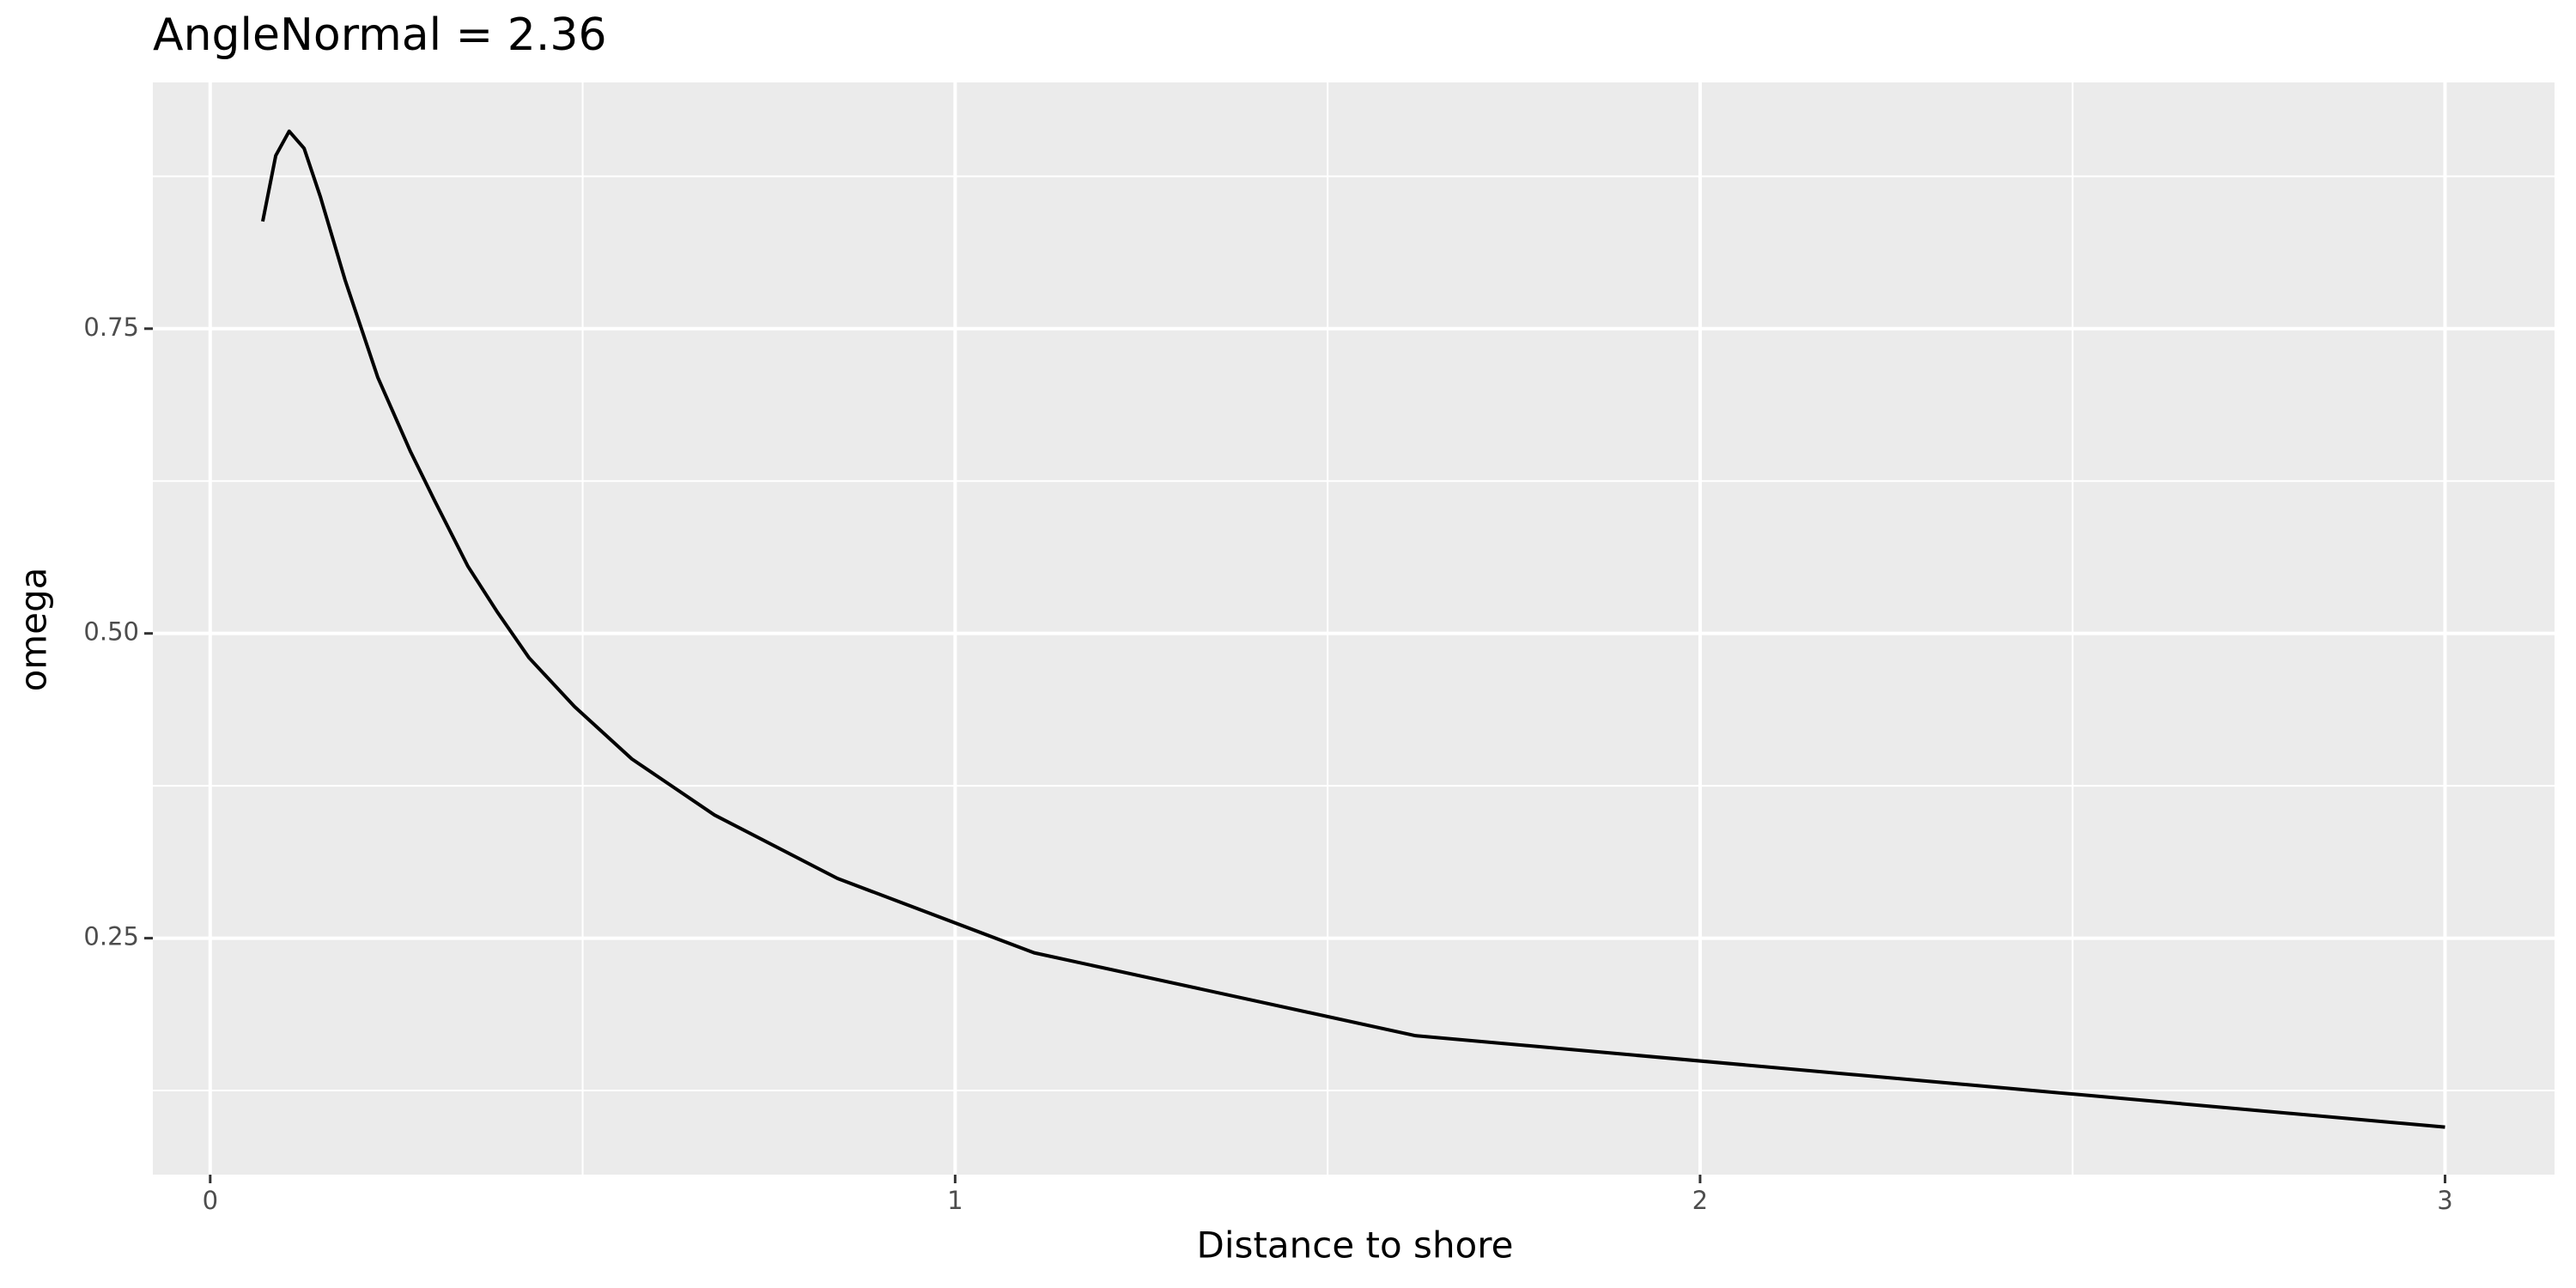 The image size is (2576, 1288). Describe the element at coordinates (111, 936) in the screenshot. I see `y-tick-label: 0.25` at that location.